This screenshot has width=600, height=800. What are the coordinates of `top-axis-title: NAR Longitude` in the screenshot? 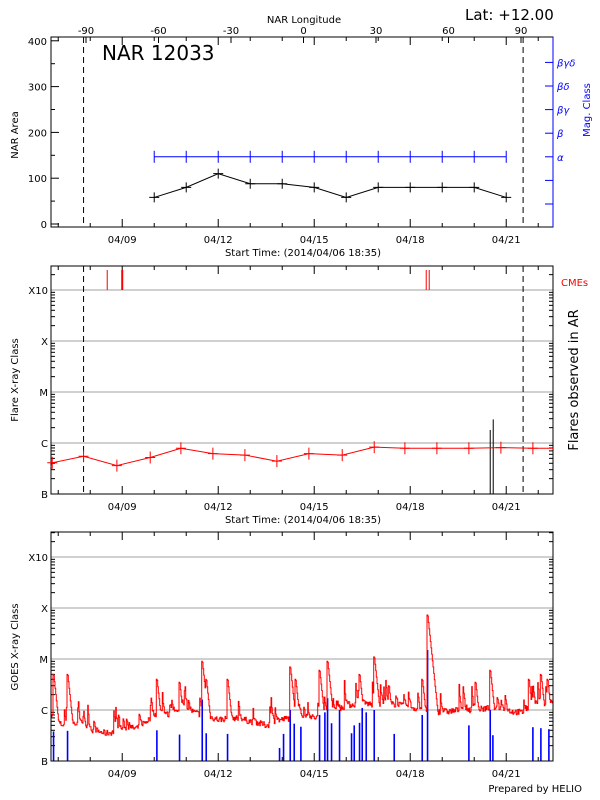 It's located at (304, 20).